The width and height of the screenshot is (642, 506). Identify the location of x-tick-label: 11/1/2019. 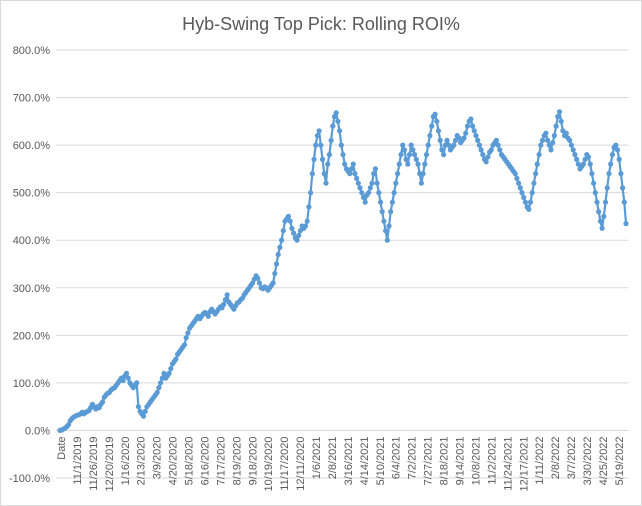
(78, 460).